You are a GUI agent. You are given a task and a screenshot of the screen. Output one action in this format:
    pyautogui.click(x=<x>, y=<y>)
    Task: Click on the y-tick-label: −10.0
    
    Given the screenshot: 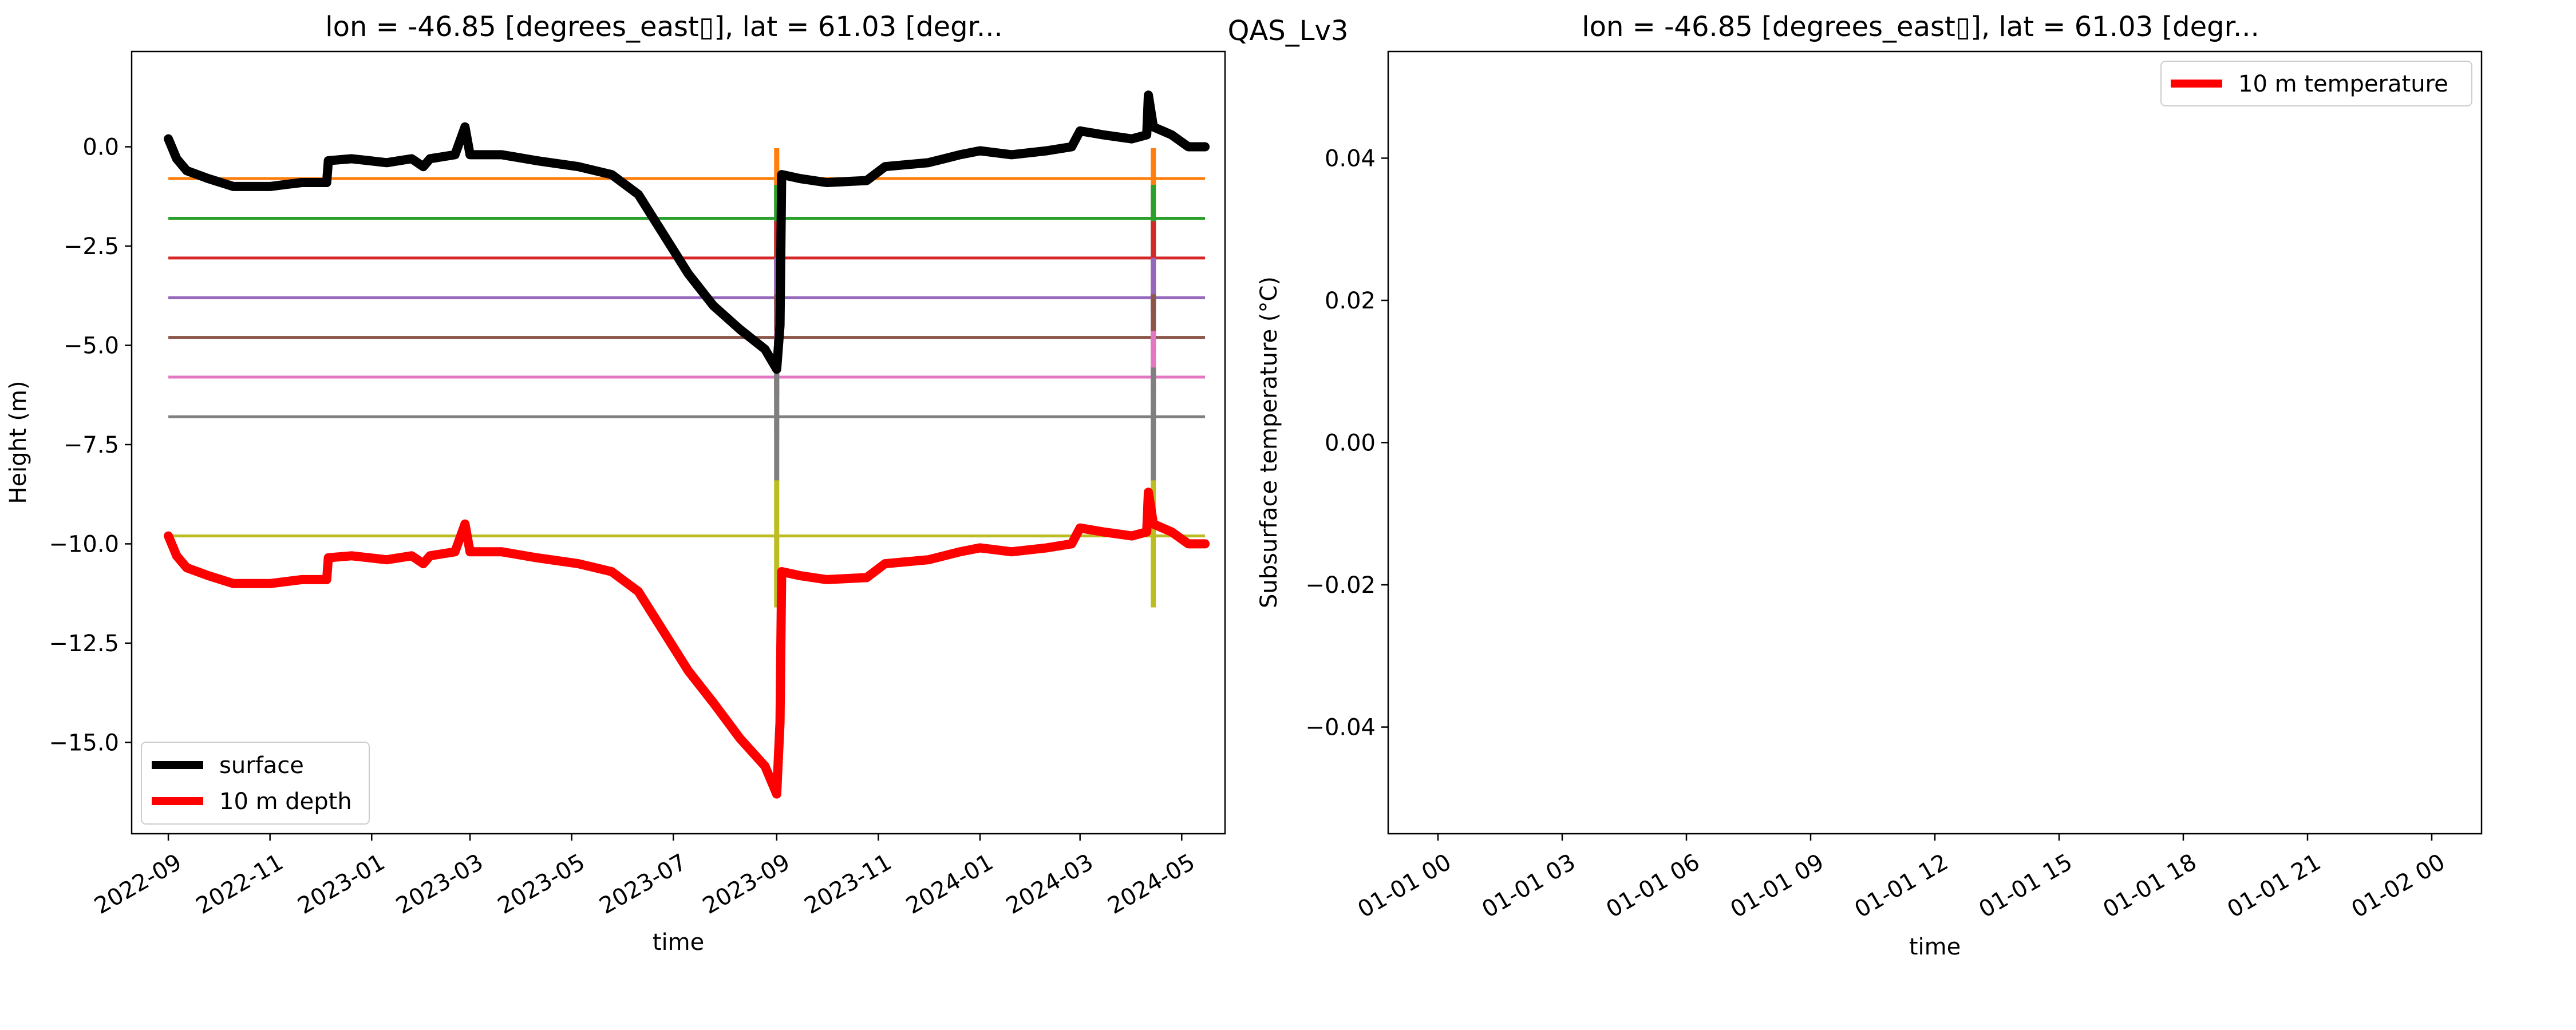 What is the action you would take?
    pyautogui.click(x=84, y=544)
    